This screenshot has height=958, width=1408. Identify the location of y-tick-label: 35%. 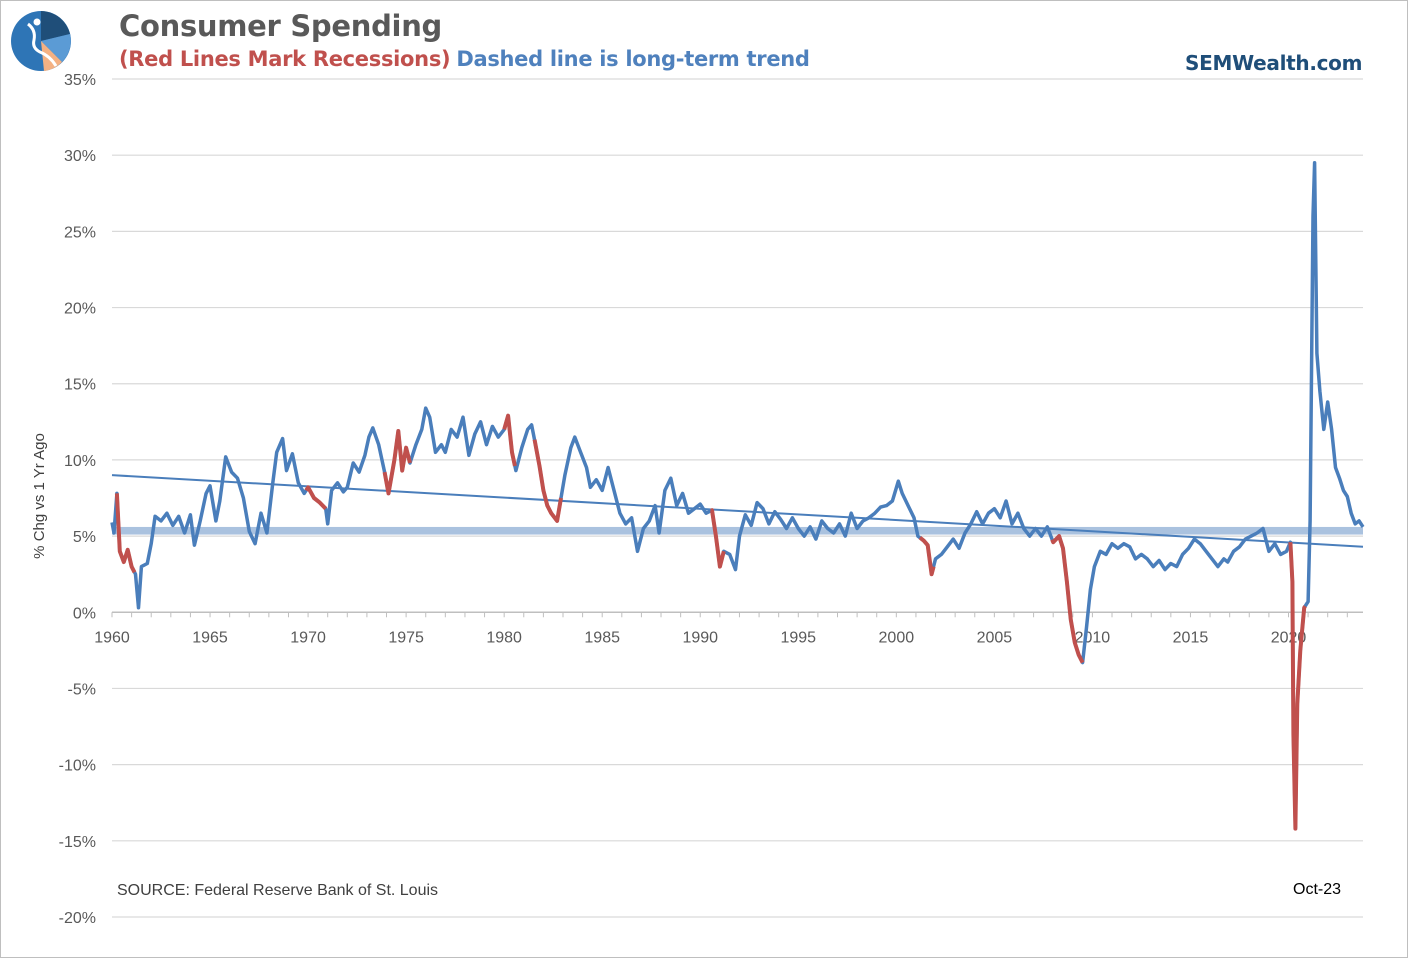
(80, 80).